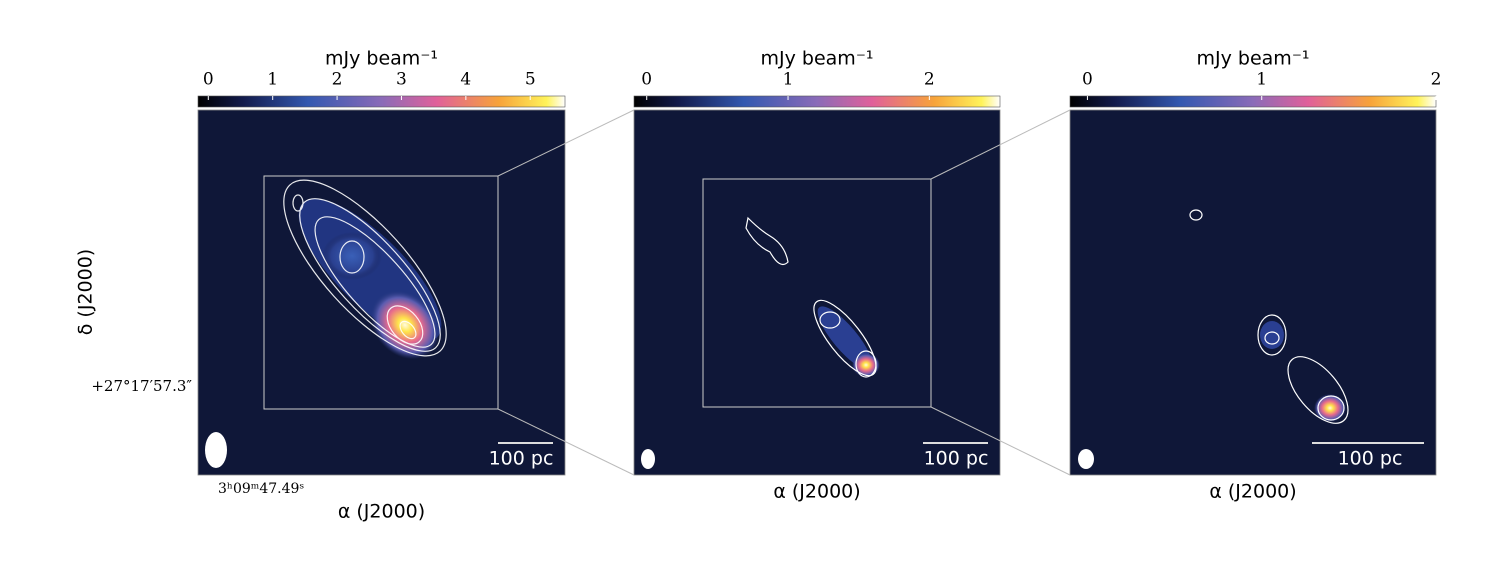 The image size is (1499, 588). I want to click on y-tick-label: +27°17′57.3″, so click(141, 386).